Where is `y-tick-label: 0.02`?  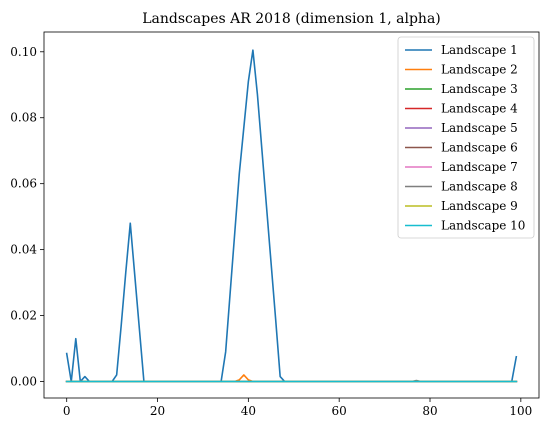
y-tick-label: 0.02 is located at coordinates (23, 316).